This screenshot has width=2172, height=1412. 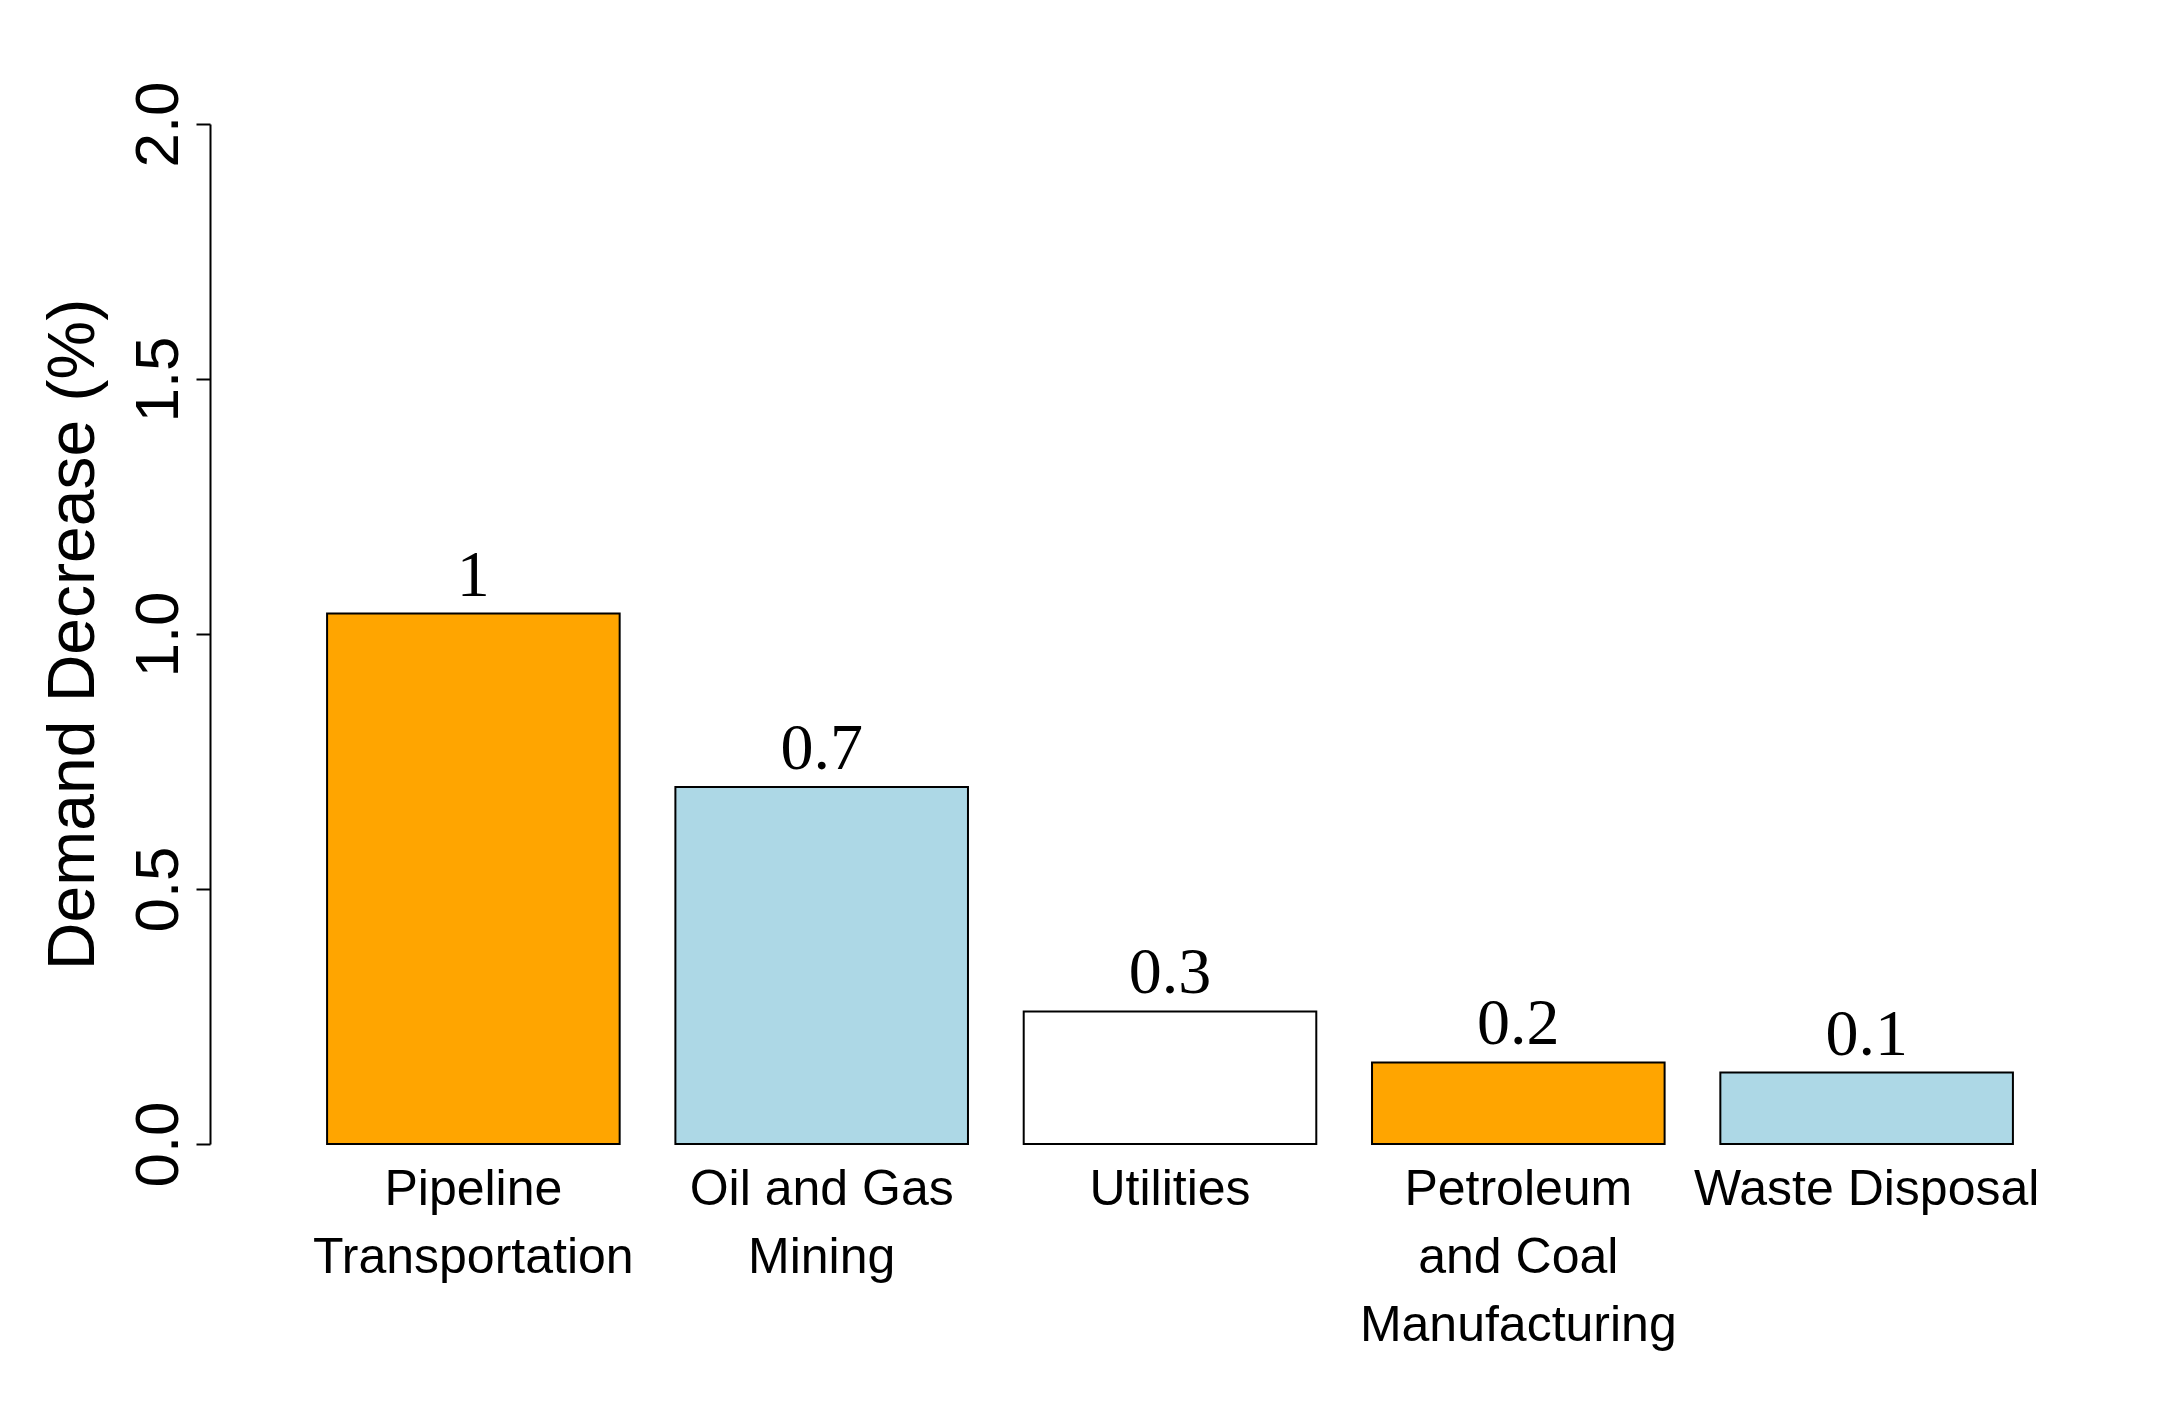 I want to click on y-tick-label: 1.0, so click(x=156, y=634).